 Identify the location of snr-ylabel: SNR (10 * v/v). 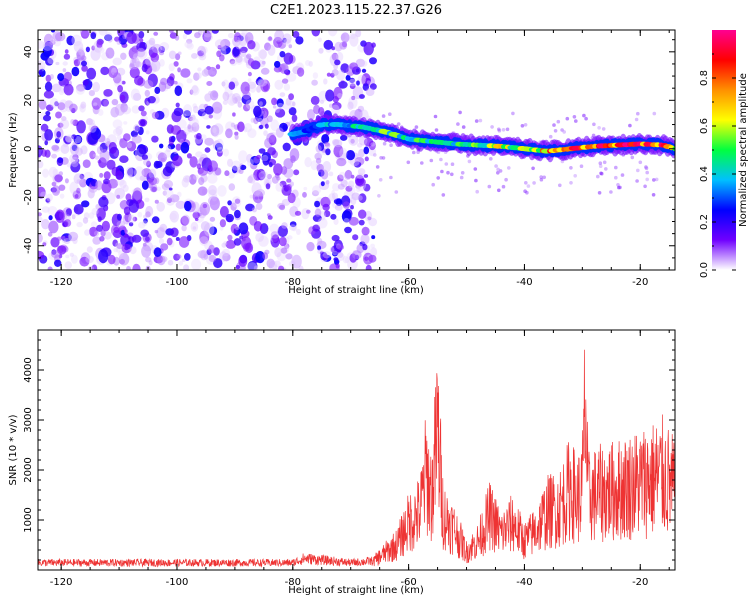
(13, 449).